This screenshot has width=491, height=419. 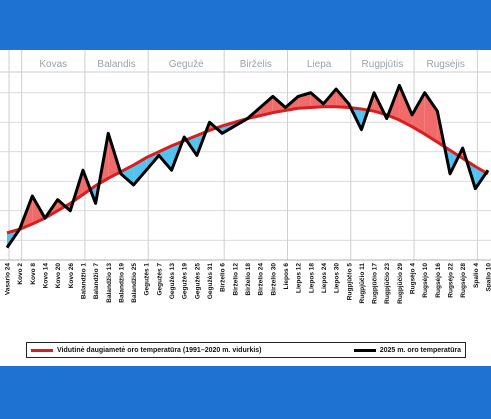 What do you see at coordinates (185, 281) in the screenshot?
I see `x-tick-label: Gegužės 19` at bounding box center [185, 281].